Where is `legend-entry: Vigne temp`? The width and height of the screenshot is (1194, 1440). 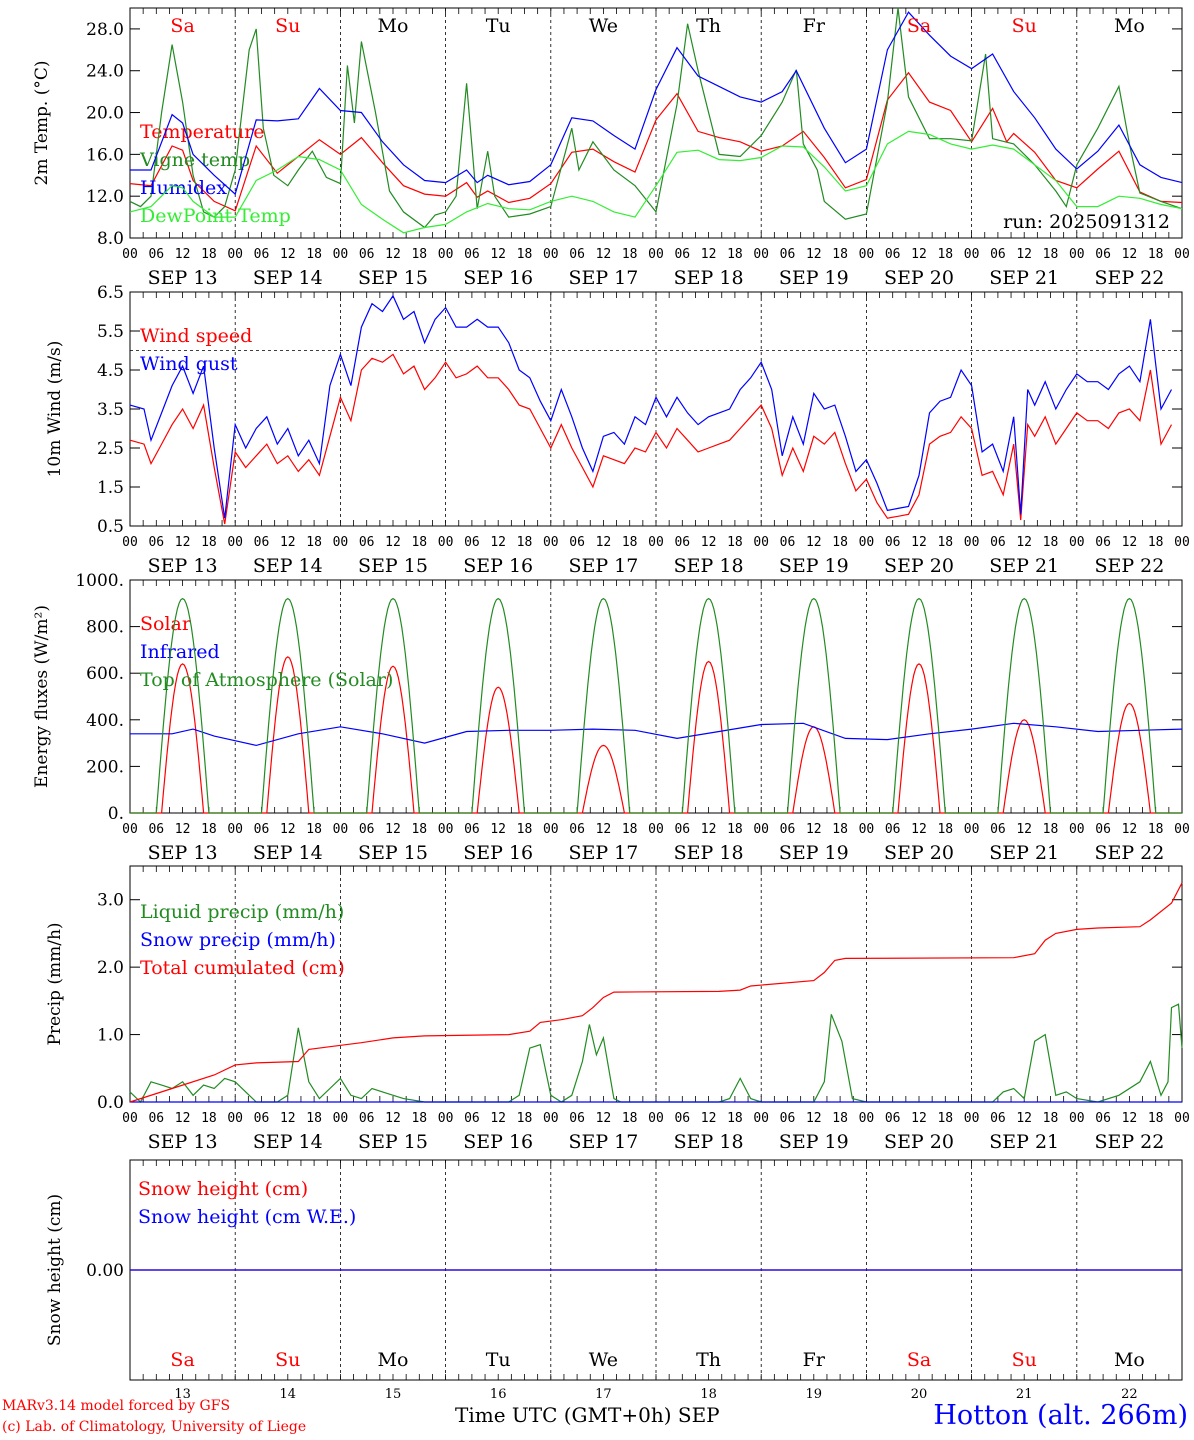
legend-entry: Vigne temp is located at coordinates (194, 160).